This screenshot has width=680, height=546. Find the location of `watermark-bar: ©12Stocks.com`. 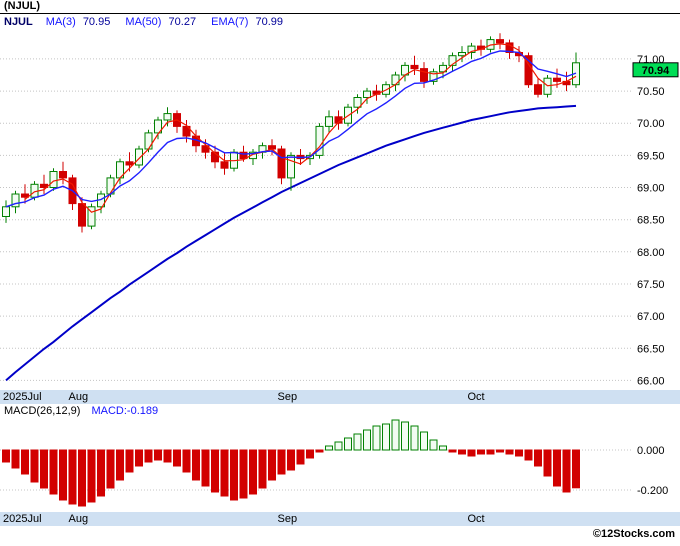

watermark-bar: ©12Stocks.com is located at coordinates (340, 536).